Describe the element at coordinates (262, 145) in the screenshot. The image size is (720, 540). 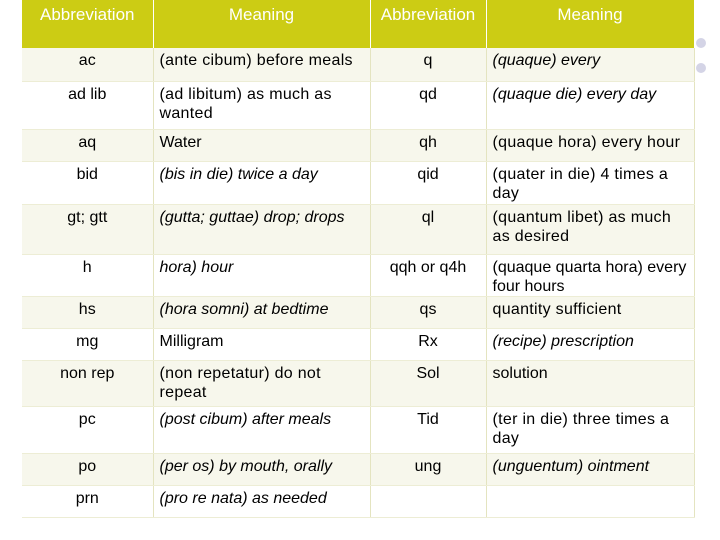
I see `meaning-cell: Water` at that location.